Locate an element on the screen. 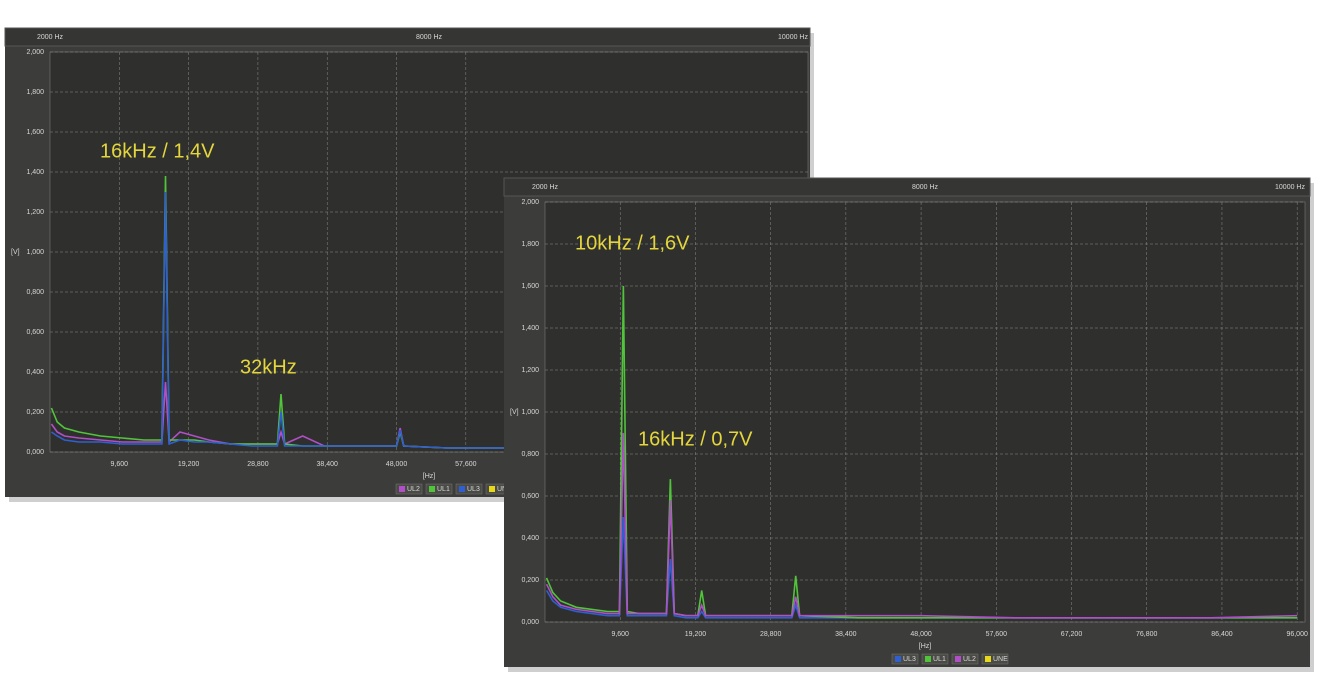 This screenshot has width=1327, height=682. x-tick-label: 76,800 is located at coordinates (1147, 634).